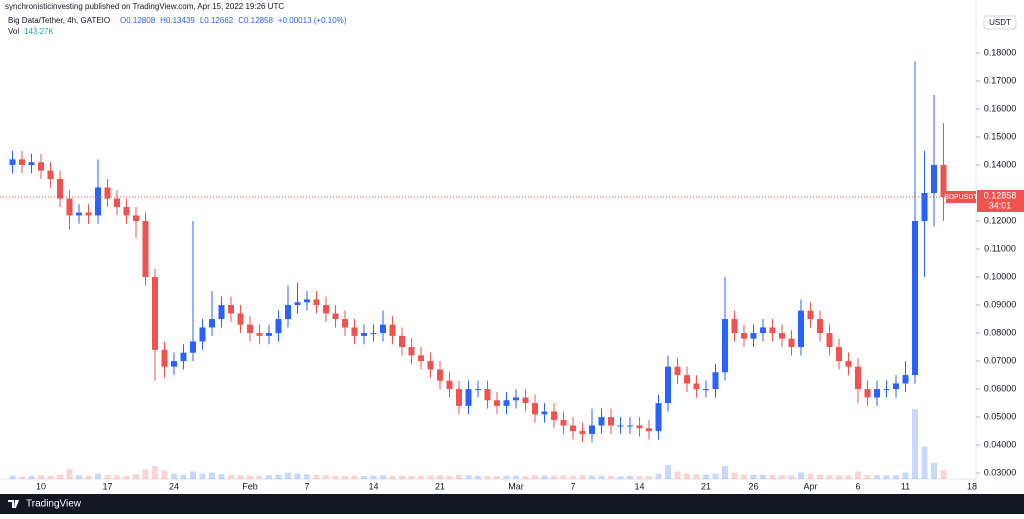 The image size is (1024, 519). Describe the element at coordinates (810, 486) in the screenshot. I see `x-tick-label: Apr` at that location.